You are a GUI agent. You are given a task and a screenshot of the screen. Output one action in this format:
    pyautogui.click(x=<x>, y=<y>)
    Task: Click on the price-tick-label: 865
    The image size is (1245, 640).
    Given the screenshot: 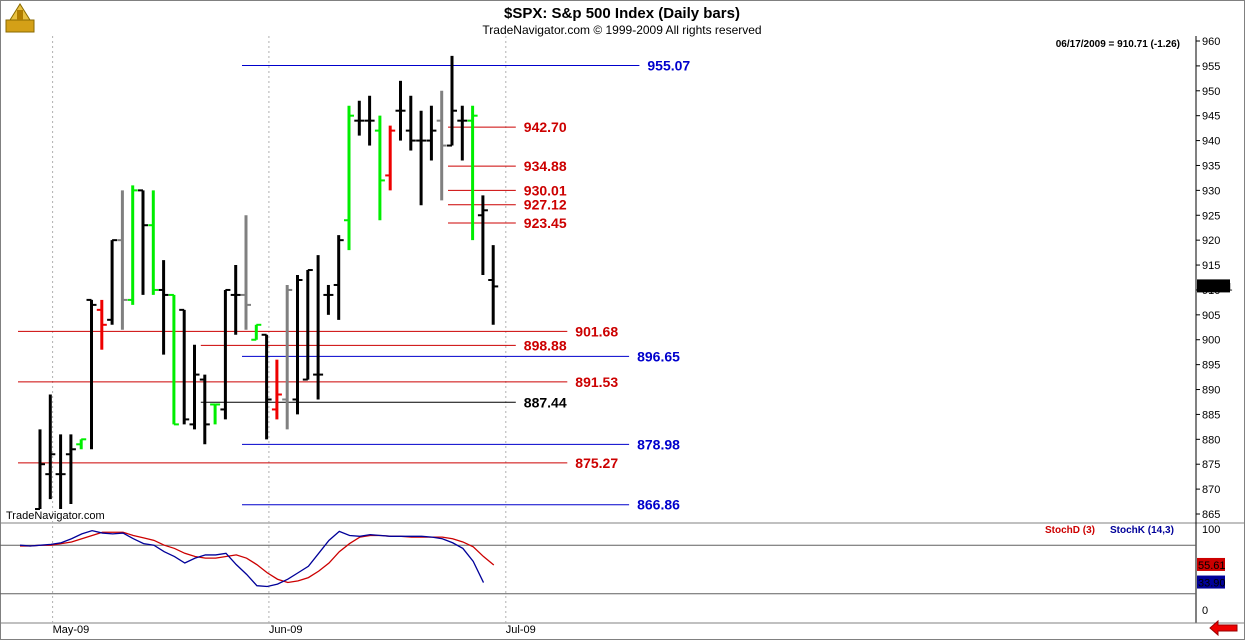 What is the action you would take?
    pyautogui.click(x=1211, y=515)
    